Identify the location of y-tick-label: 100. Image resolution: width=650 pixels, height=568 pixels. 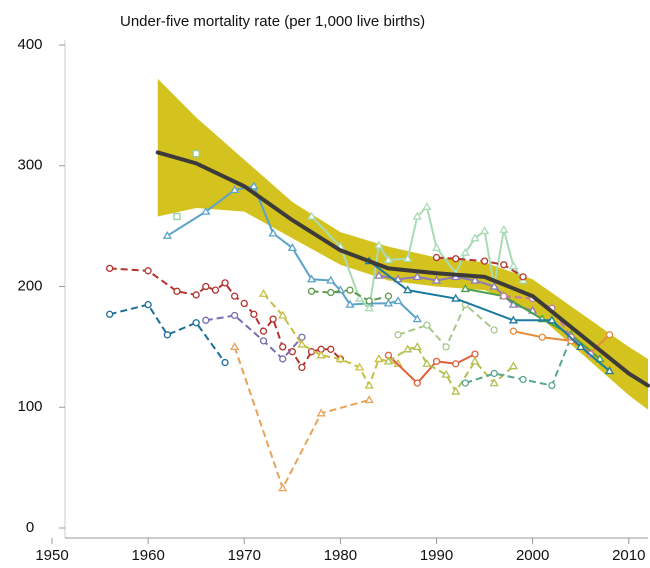
(29, 406).